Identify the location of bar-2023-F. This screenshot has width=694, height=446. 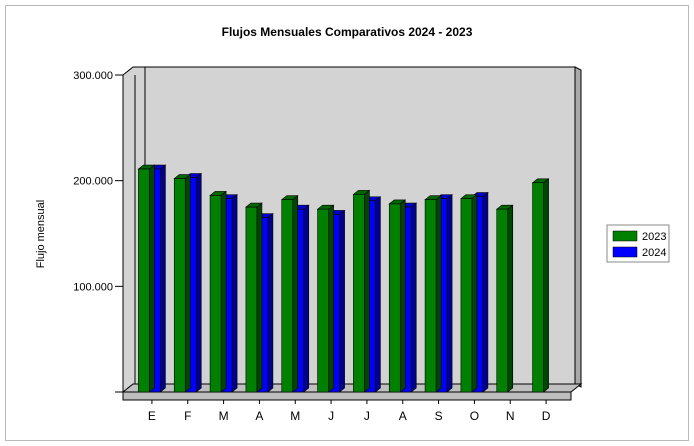
(182, 283).